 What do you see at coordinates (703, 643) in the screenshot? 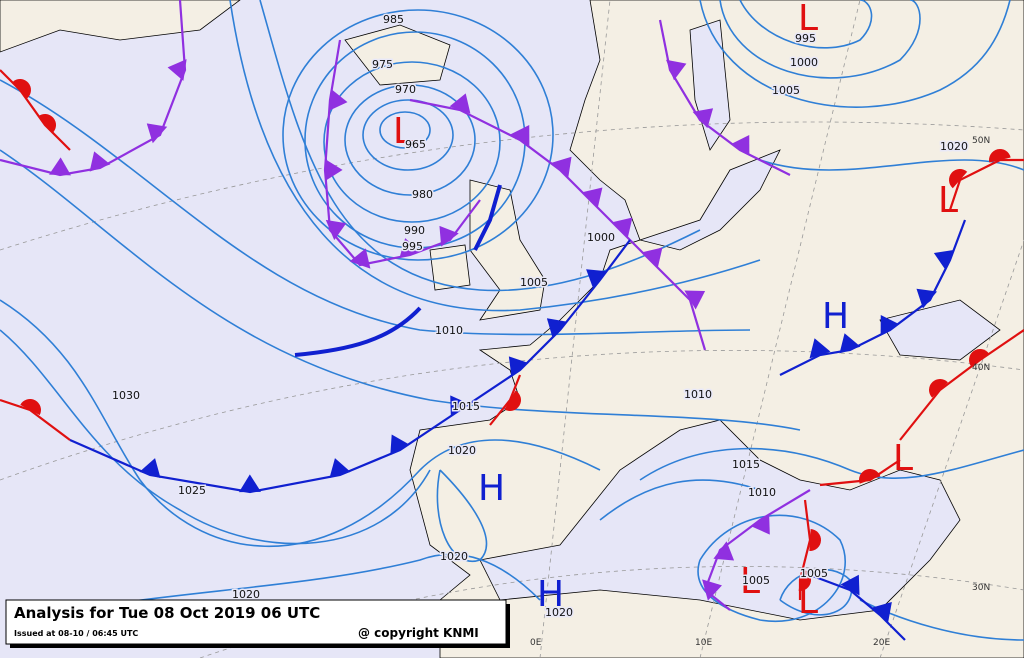
I see `grid-label: 10E` at bounding box center [703, 643].